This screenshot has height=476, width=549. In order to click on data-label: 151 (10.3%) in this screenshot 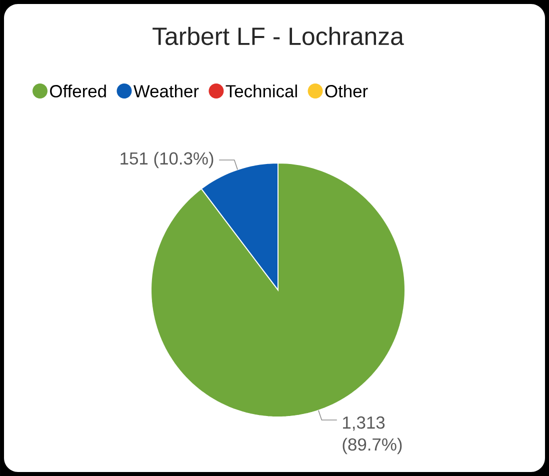, I will do `click(167, 160)`.